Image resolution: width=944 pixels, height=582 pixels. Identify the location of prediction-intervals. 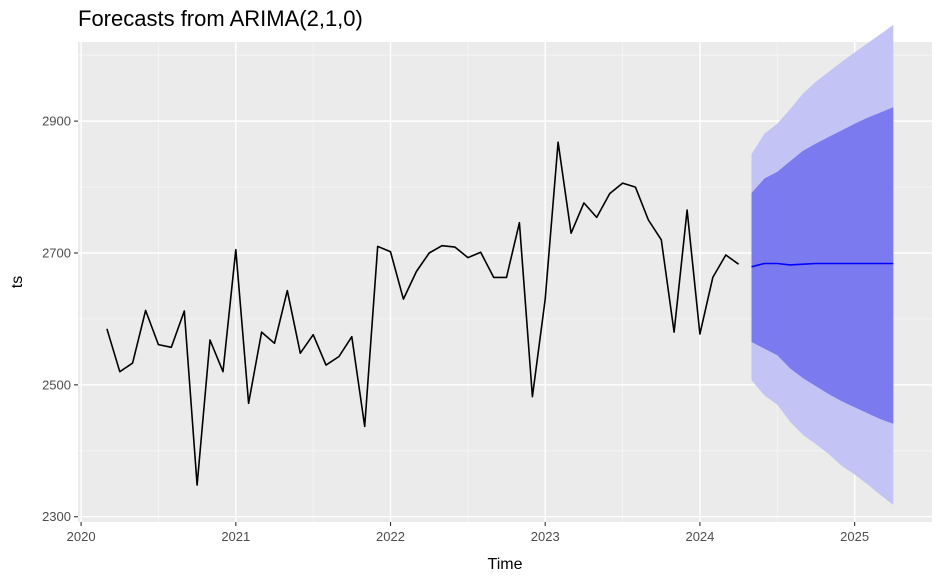
(822, 264).